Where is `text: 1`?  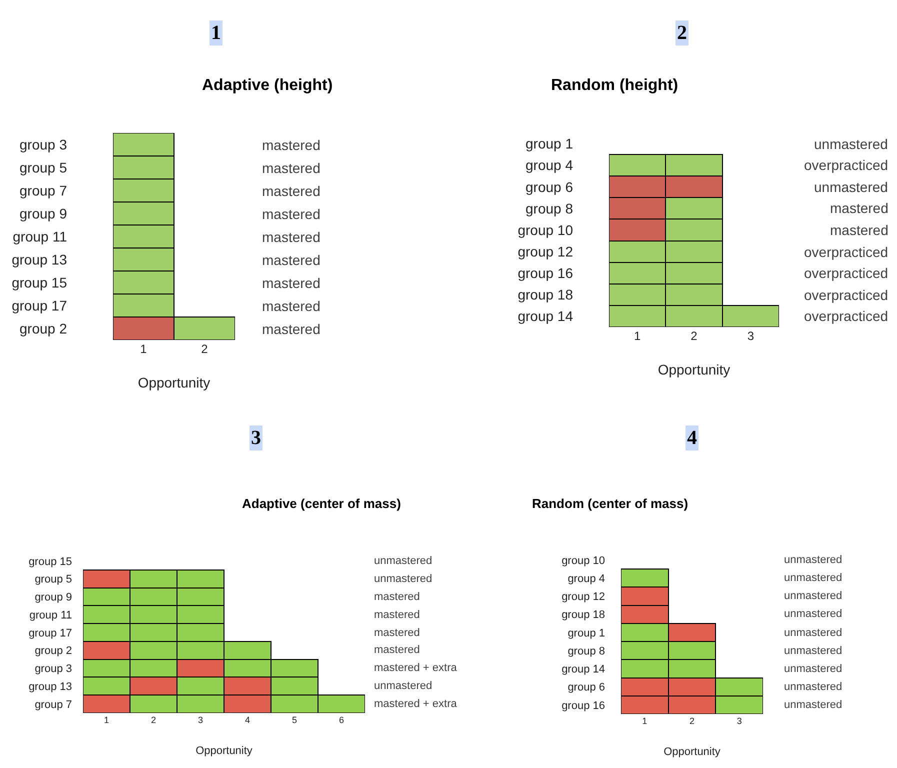 text: 1 is located at coordinates (216, 33).